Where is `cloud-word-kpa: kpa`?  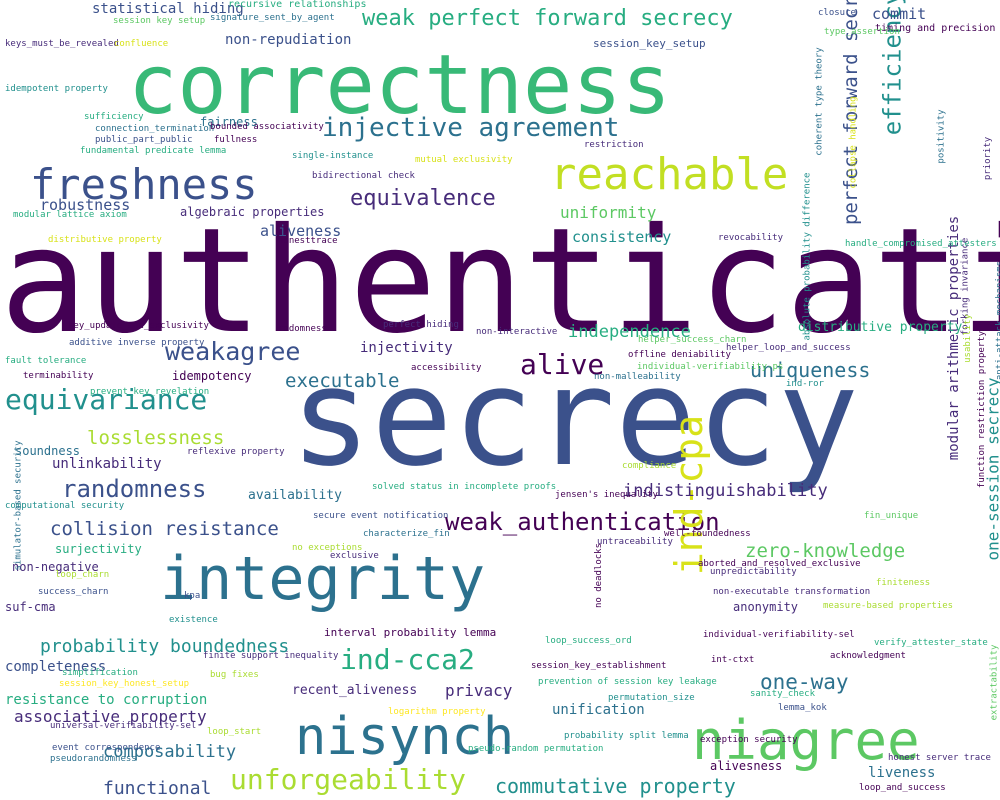 cloud-word-kpa: kpa is located at coordinates (192, 596).